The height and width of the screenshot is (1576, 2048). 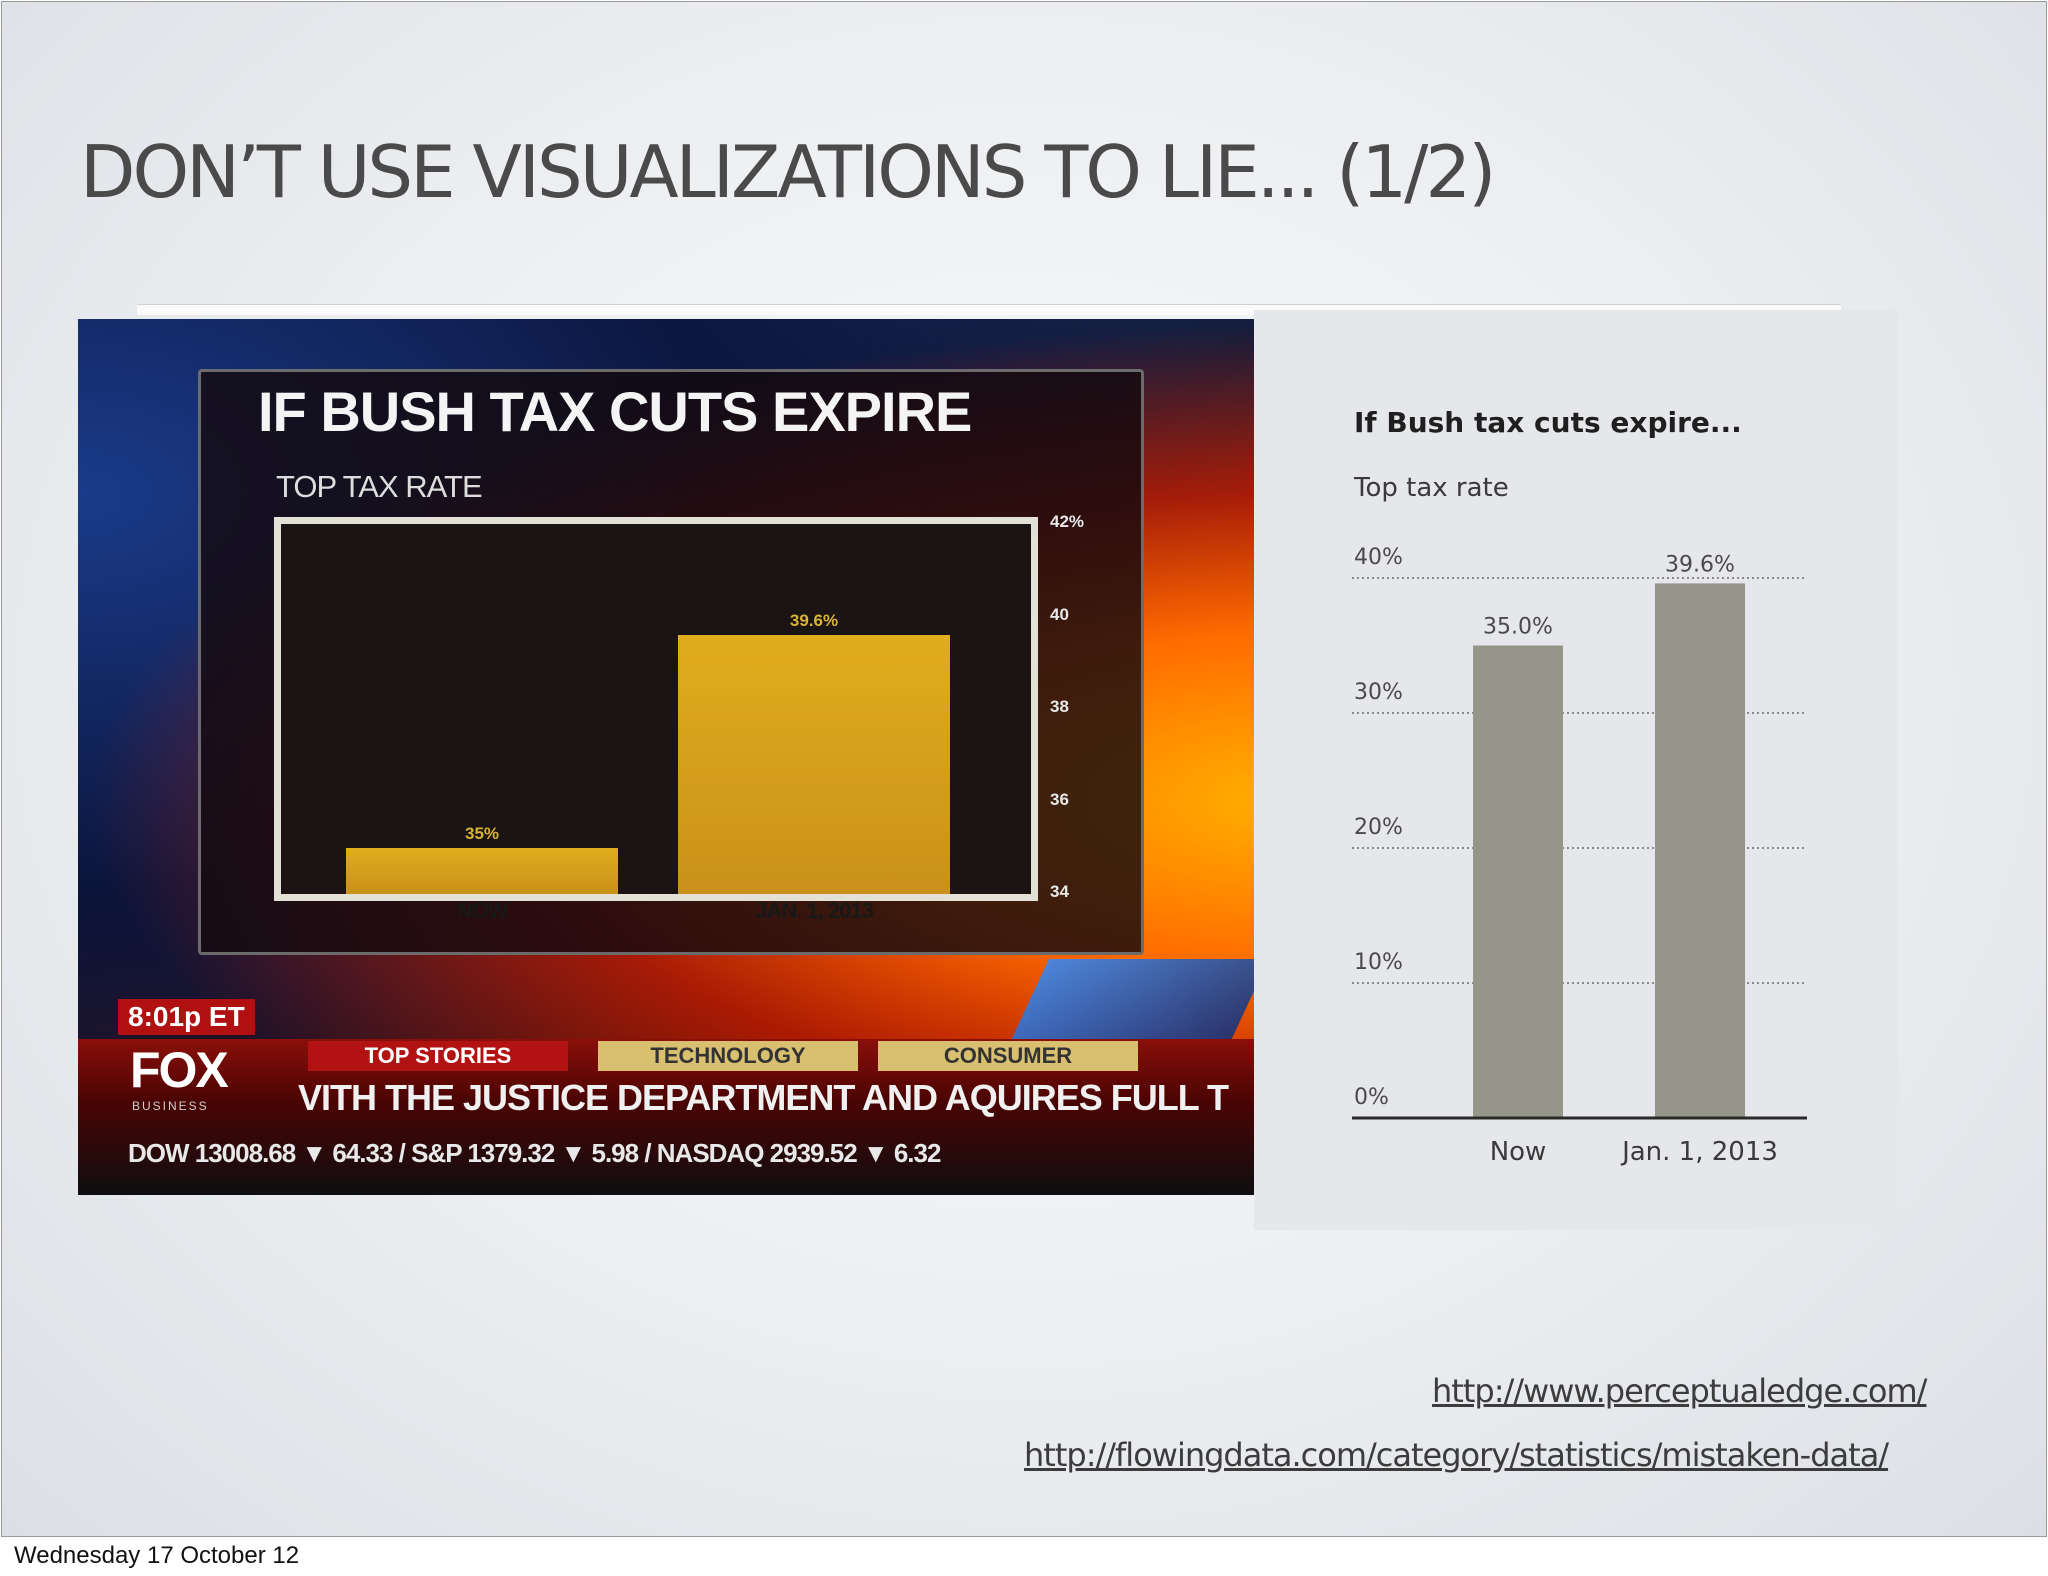 I want to click on tv-bar-value-label-0: 35%, so click(x=482, y=833).